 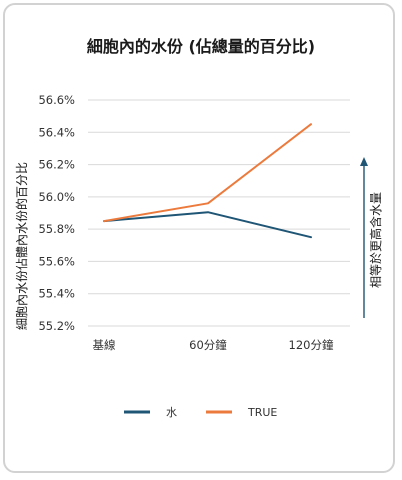 I want to click on chart-title: 細胞內的水份 (佔總量的百分比), so click(x=201, y=46).